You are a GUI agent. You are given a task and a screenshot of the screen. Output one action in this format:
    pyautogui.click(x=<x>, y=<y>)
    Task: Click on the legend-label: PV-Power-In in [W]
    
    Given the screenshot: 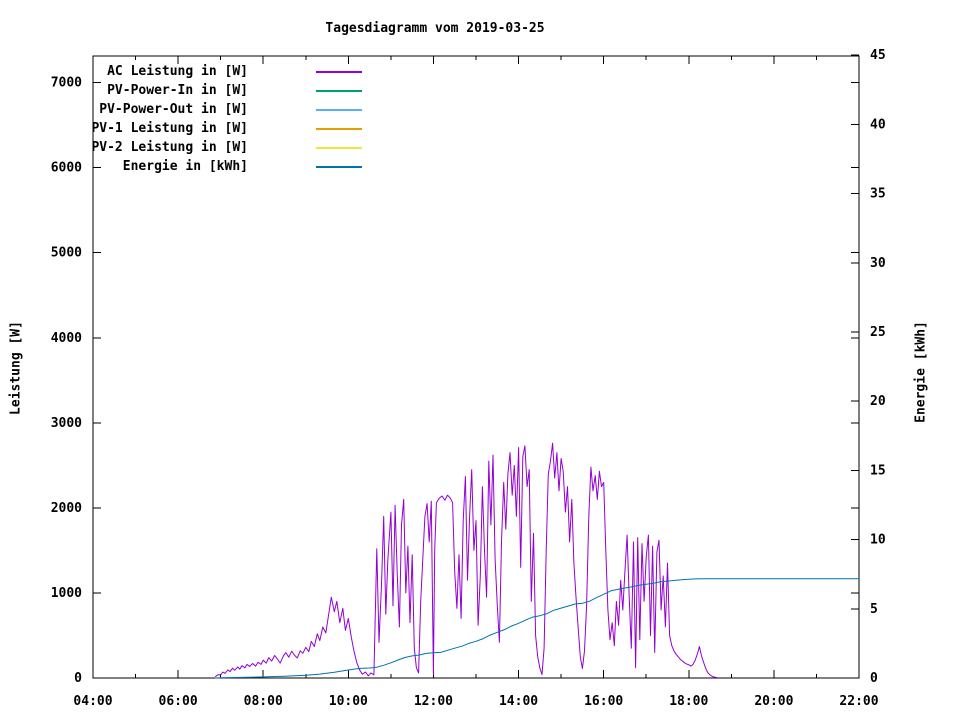 What is the action you would take?
    pyautogui.click(x=177, y=90)
    